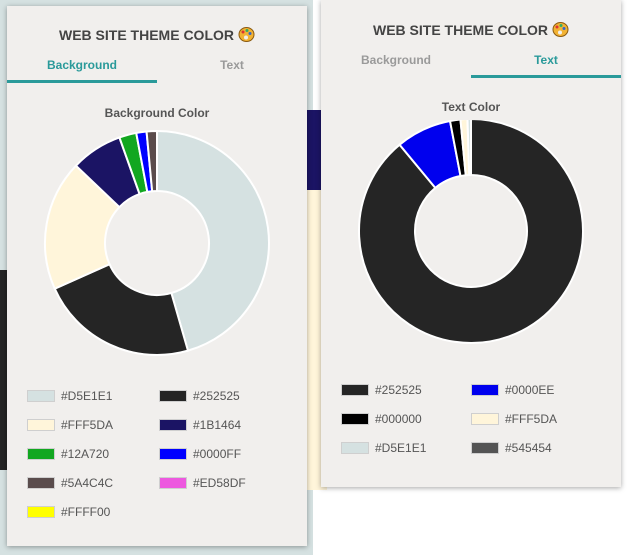  I want to click on legend-label: #0000EE, so click(530, 390).